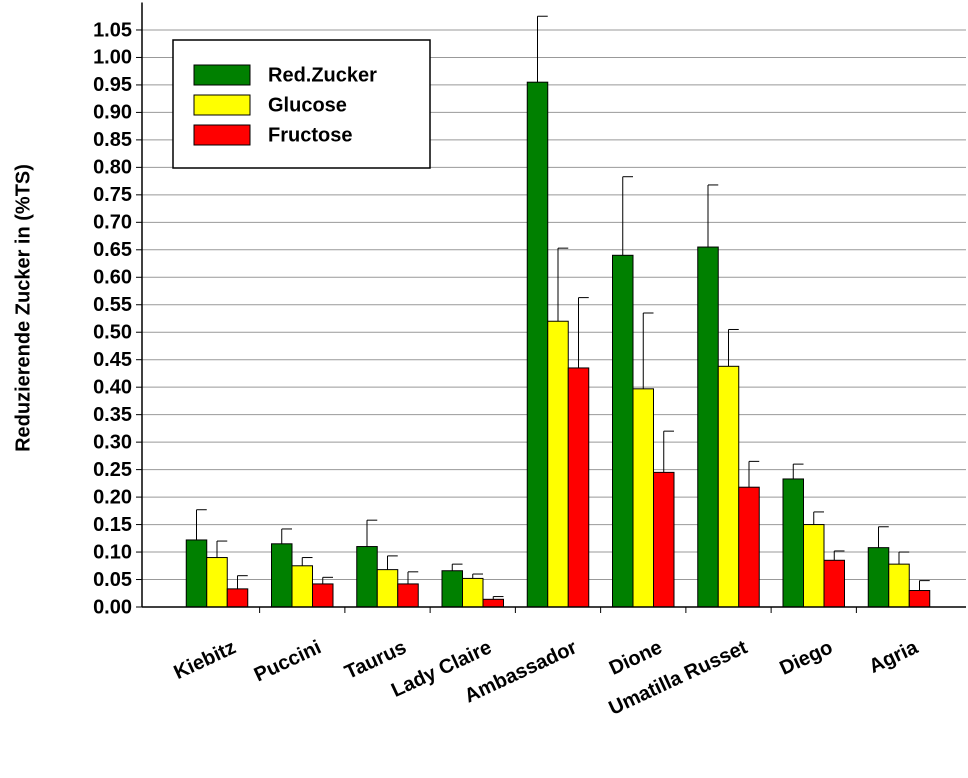 Image resolution: width=968 pixels, height=778 pixels. Describe the element at coordinates (288, 661) in the screenshot. I see `x-tick-label: Puccini` at that location.